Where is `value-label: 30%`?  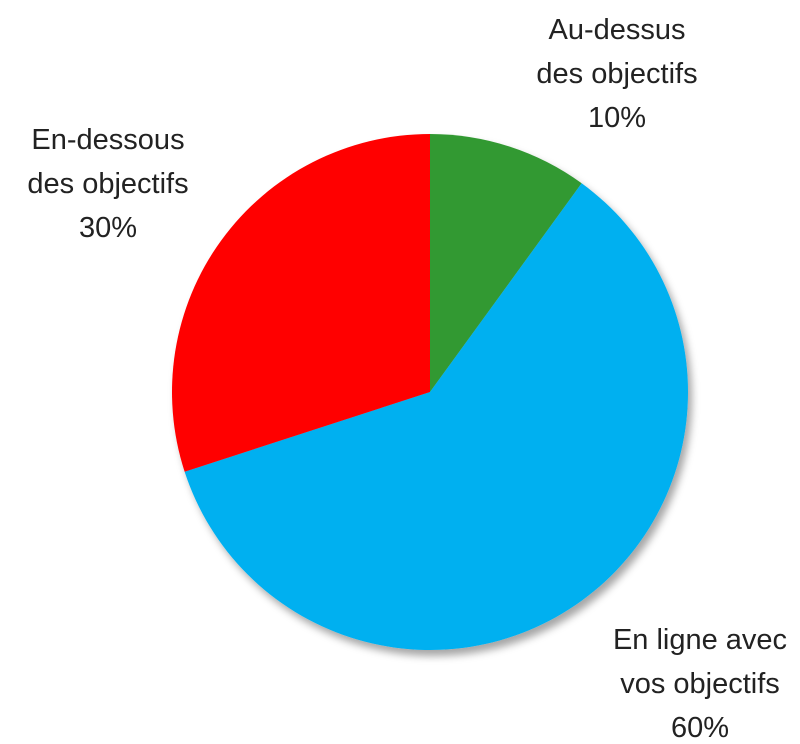 value-label: 30% is located at coordinates (108, 228).